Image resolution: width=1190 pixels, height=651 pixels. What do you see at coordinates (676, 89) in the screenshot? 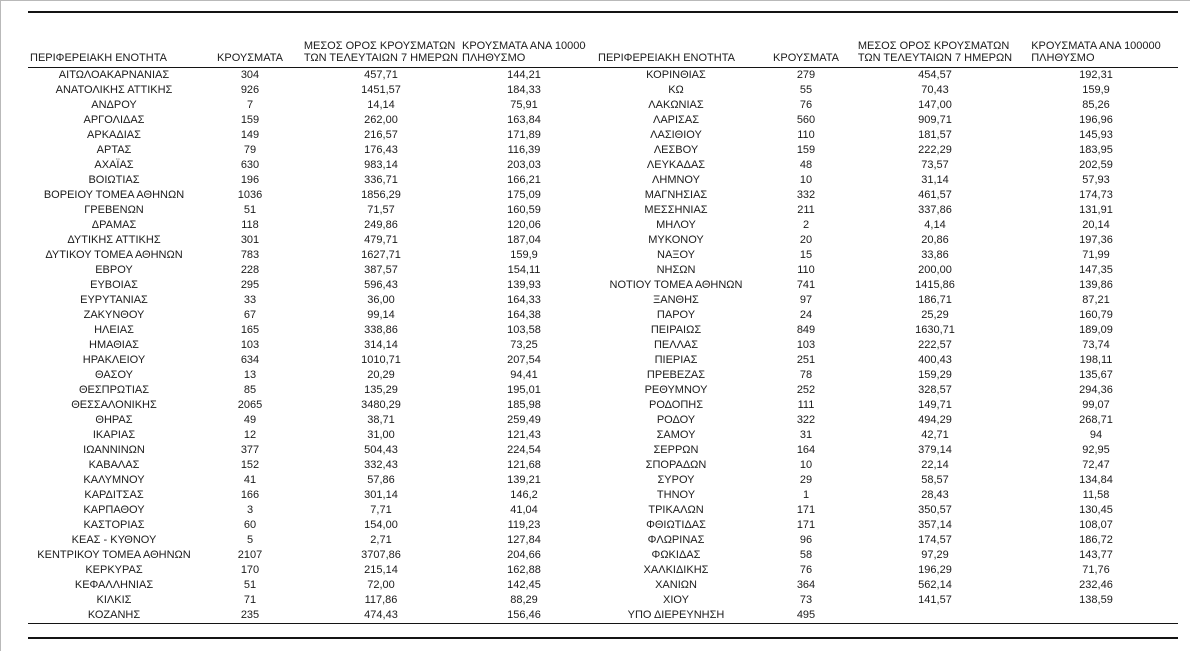
I see `region-cell: ΚΩ` at bounding box center [676, 89].